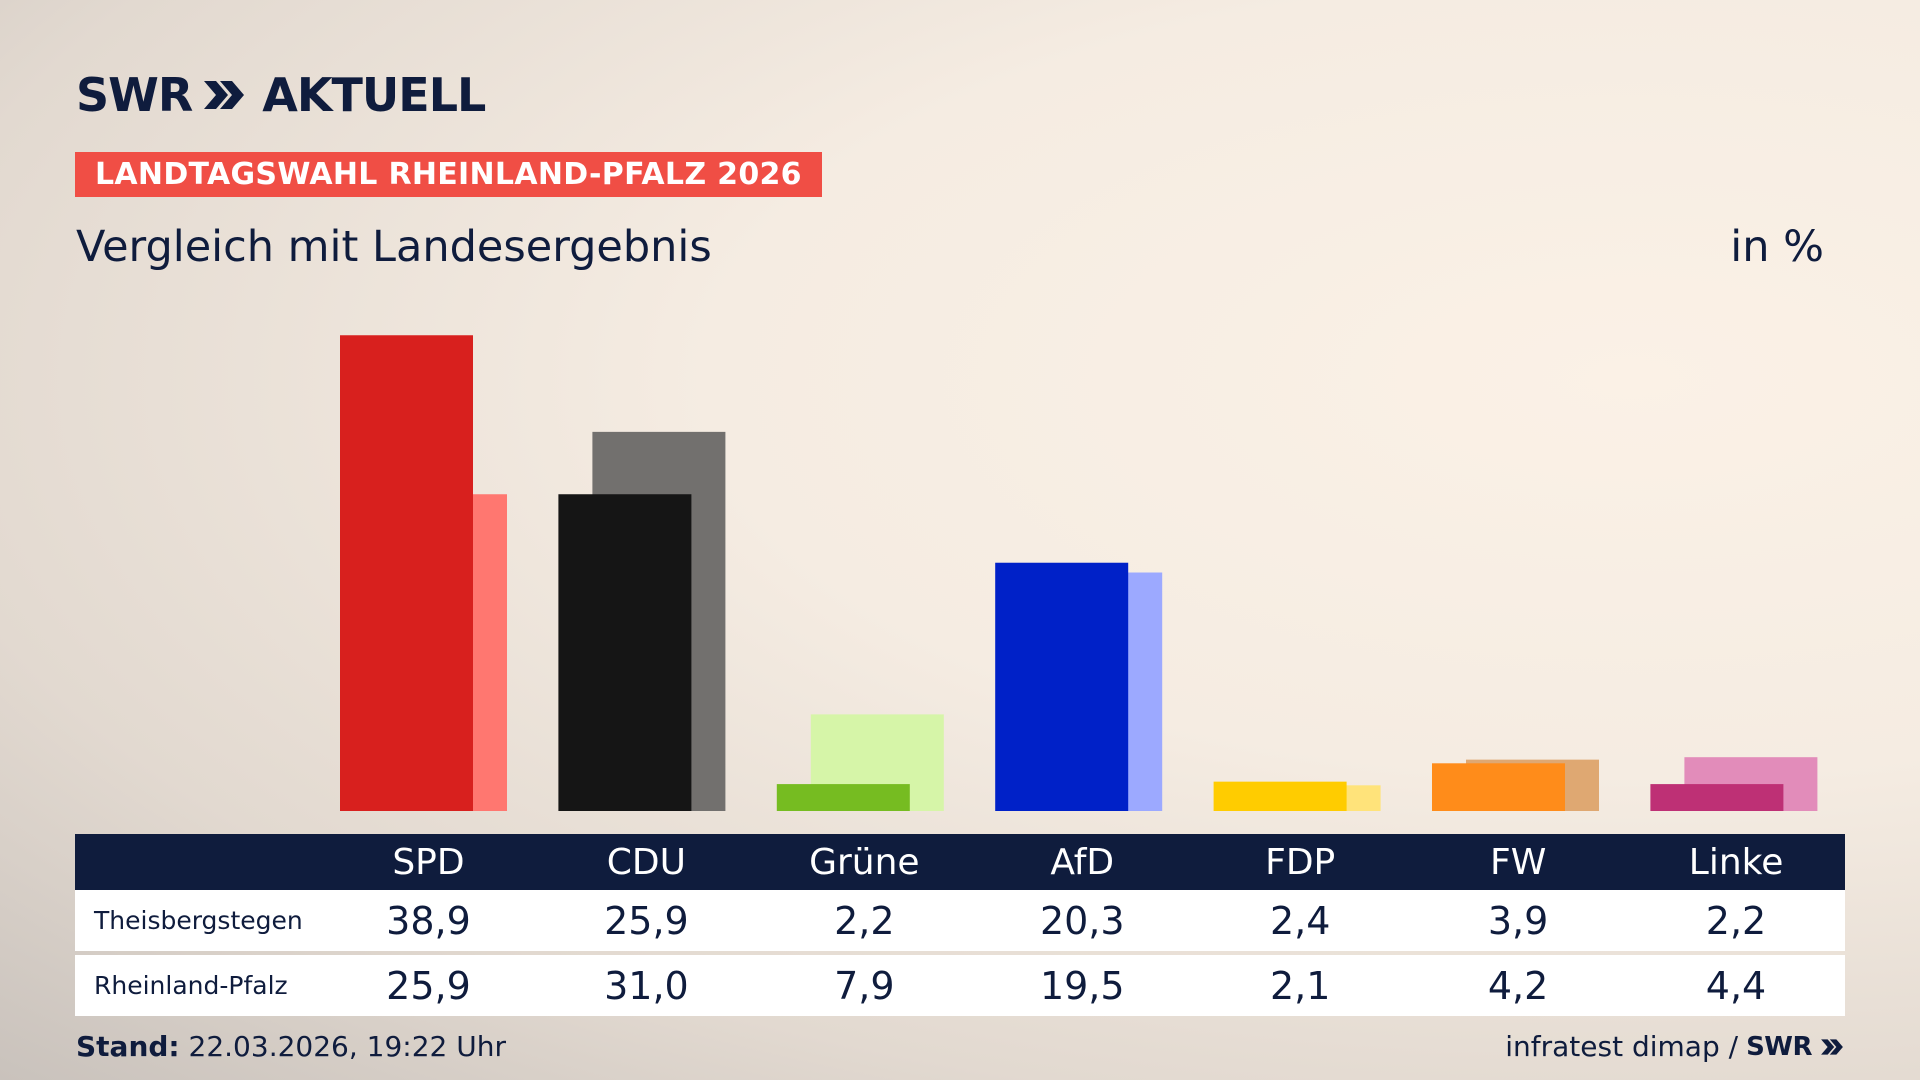  I want to click on double-chevron-icon, so click(224, 95).